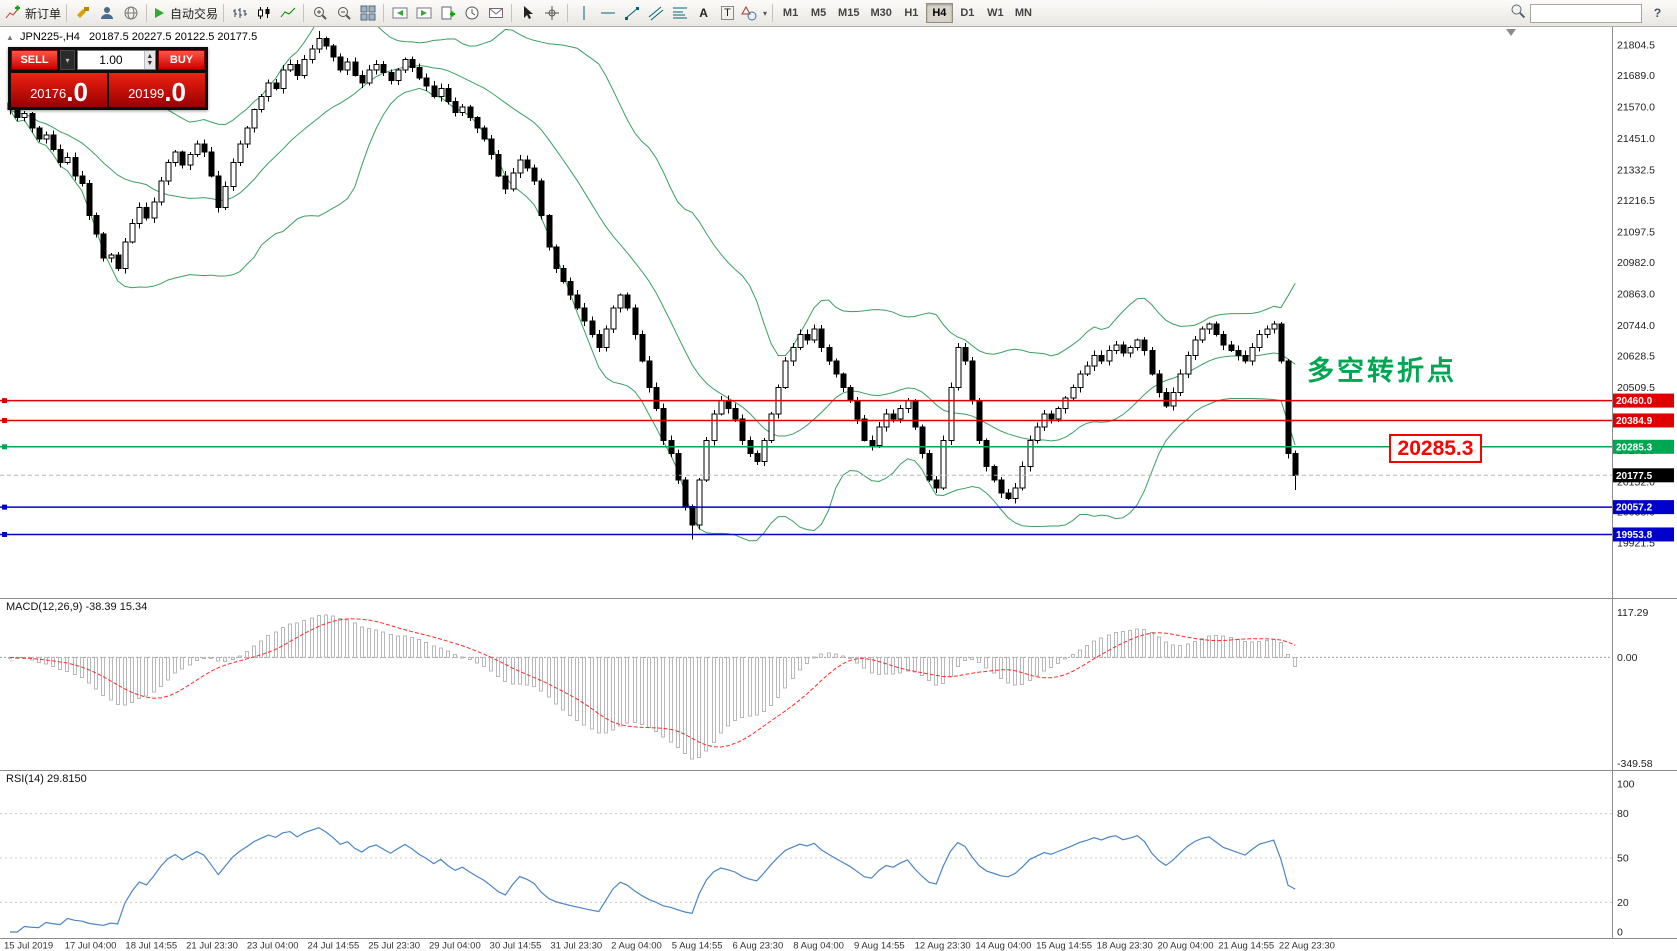 The height and width of the screenshot is (951, 1677). I want to click on autotrade-label: 自动交易, so click(194, 13).